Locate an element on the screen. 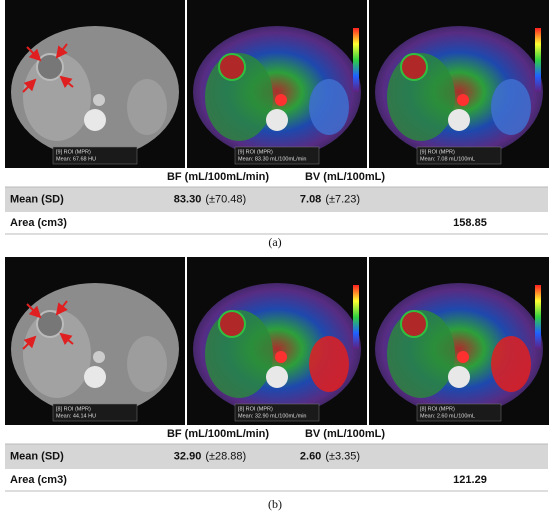  roi-mean: Mean: 44.14 HU is located at coordinates (76, 416).